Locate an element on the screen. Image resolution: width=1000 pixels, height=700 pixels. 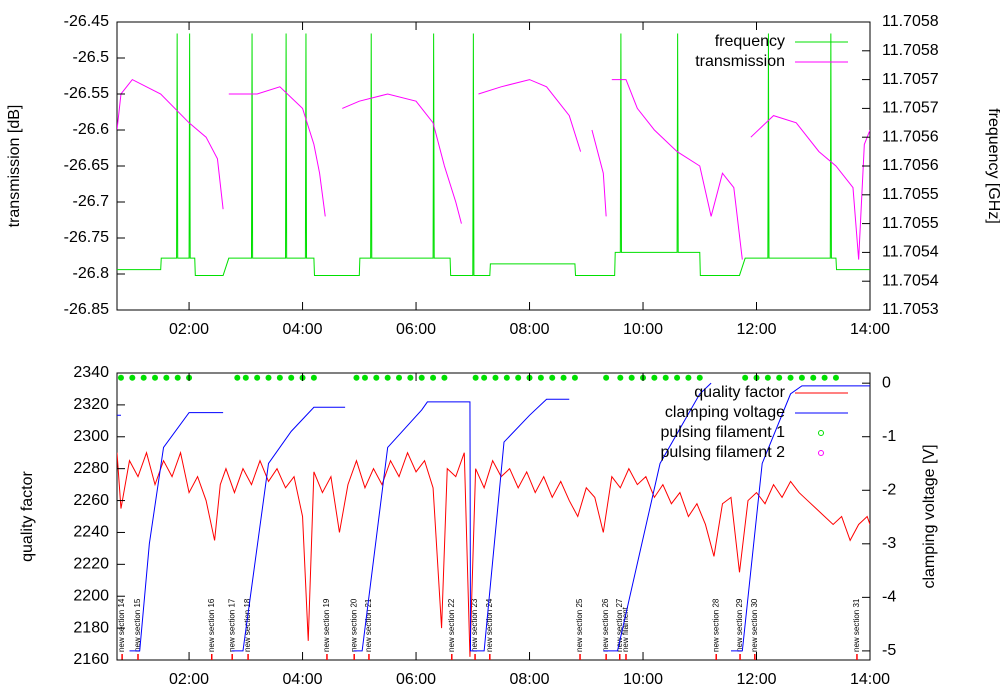
y-tick-label: 2280 is located at coordinates (91, 468).